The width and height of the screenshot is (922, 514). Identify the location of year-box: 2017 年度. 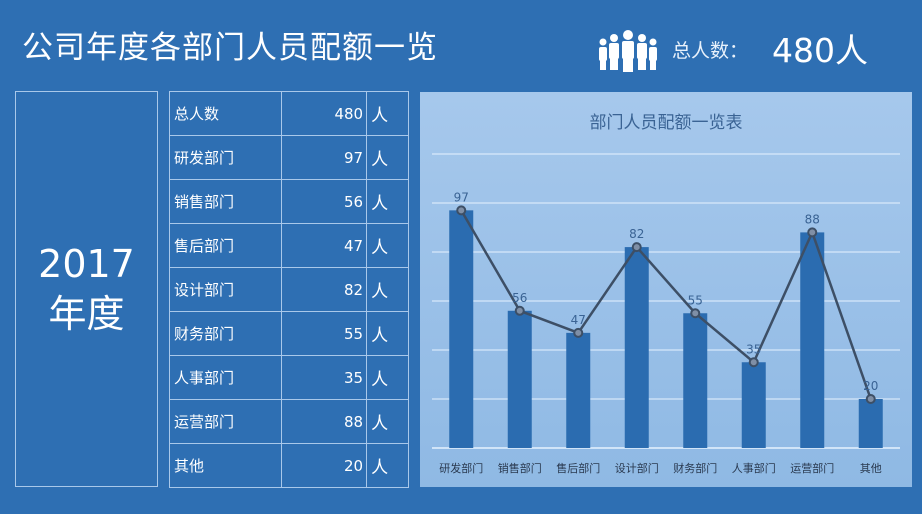
(86, 289).